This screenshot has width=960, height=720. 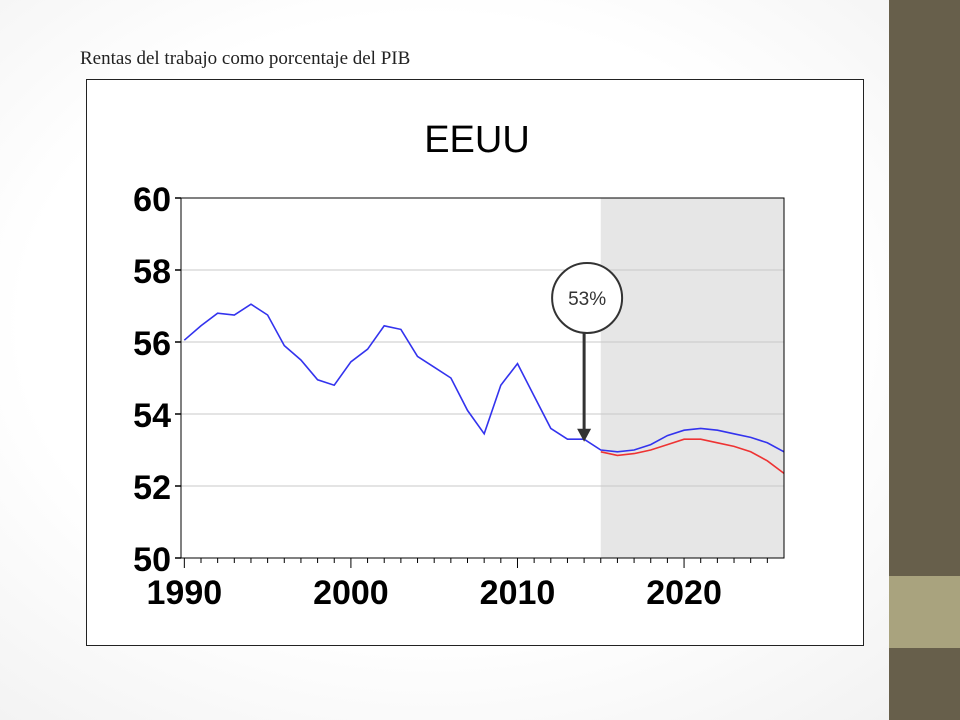 I want to click on y-tick-label: 54, so click(x=152, y=416).